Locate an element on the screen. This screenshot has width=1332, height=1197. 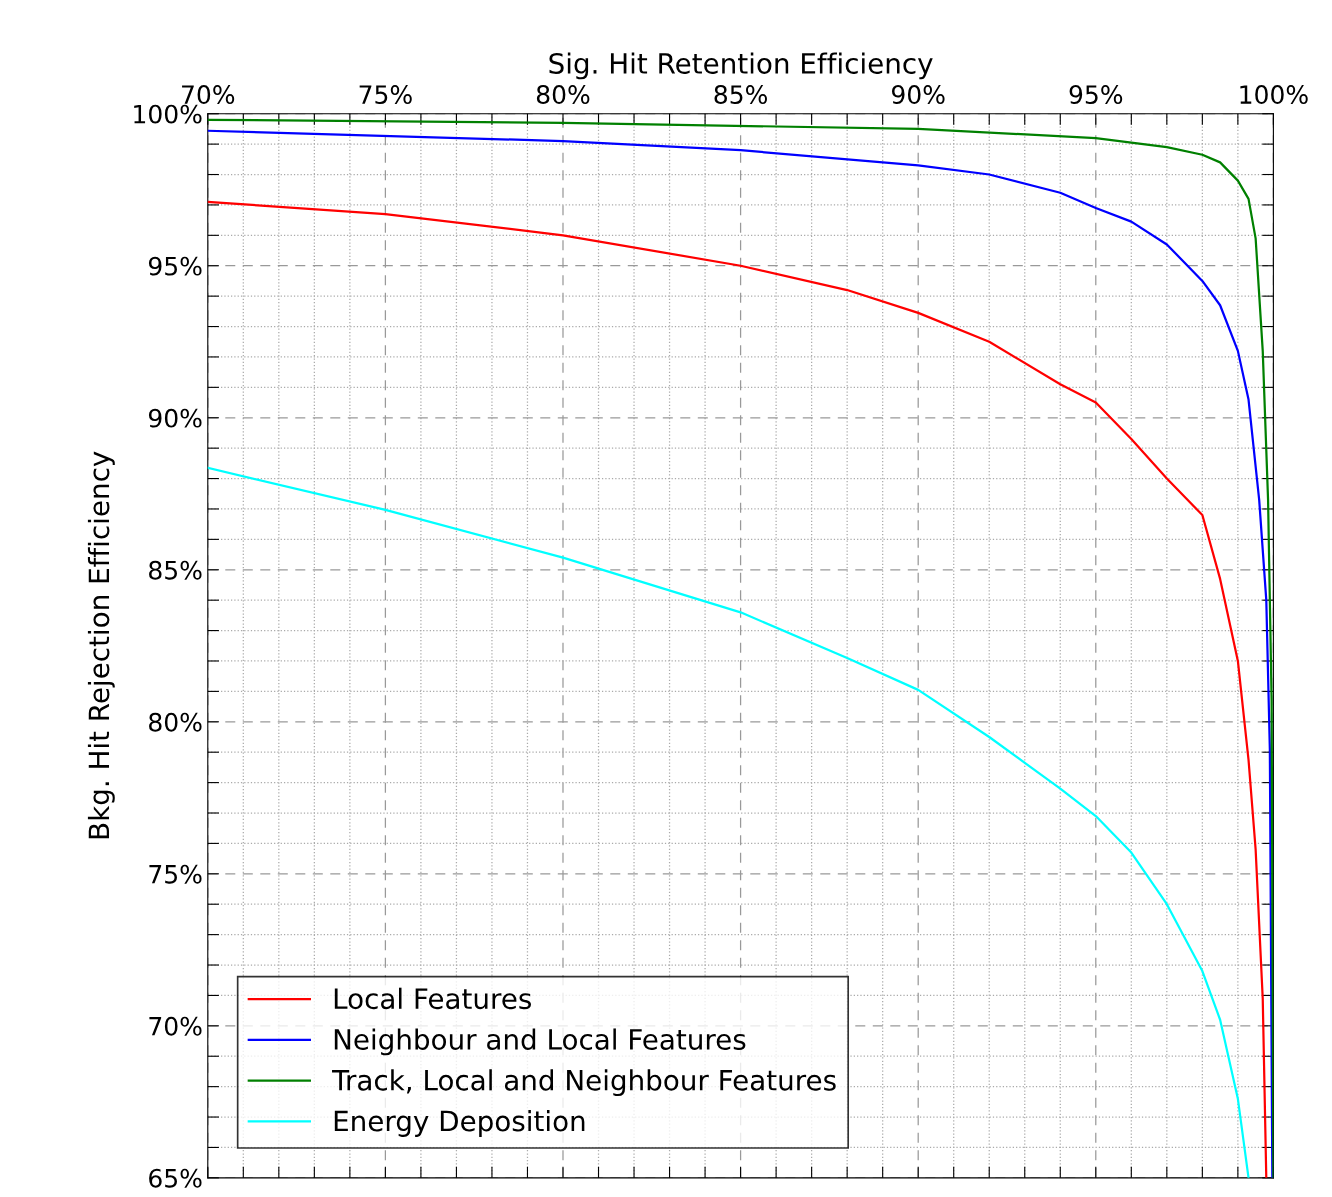
y-tick-label: 80% is located at coordinates (175, 722).